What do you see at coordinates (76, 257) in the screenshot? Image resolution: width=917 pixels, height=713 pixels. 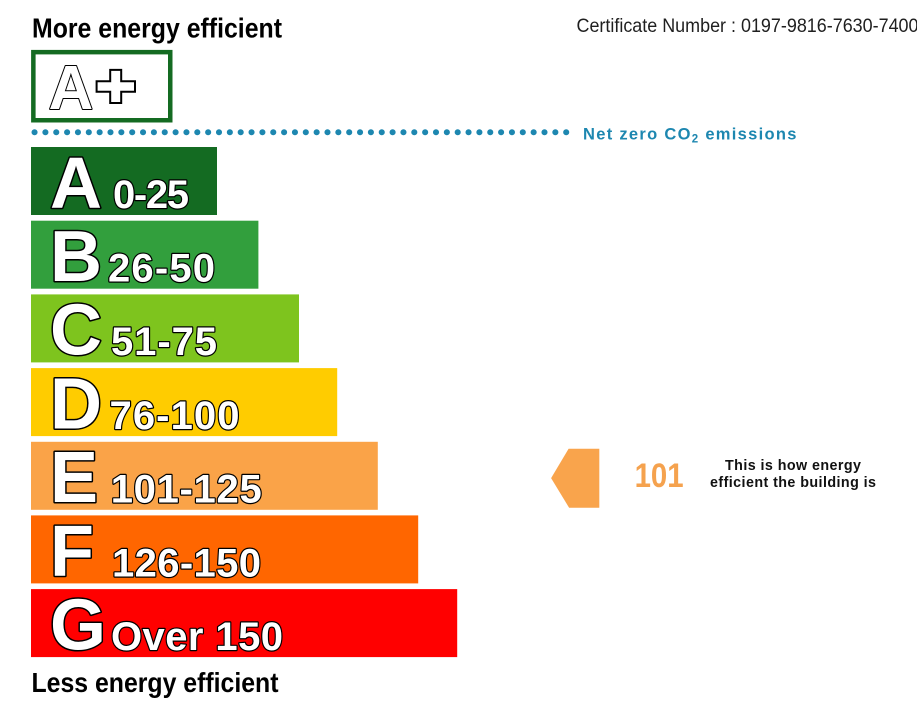 I see `svg-text: B` at bounding box center [76, 257].